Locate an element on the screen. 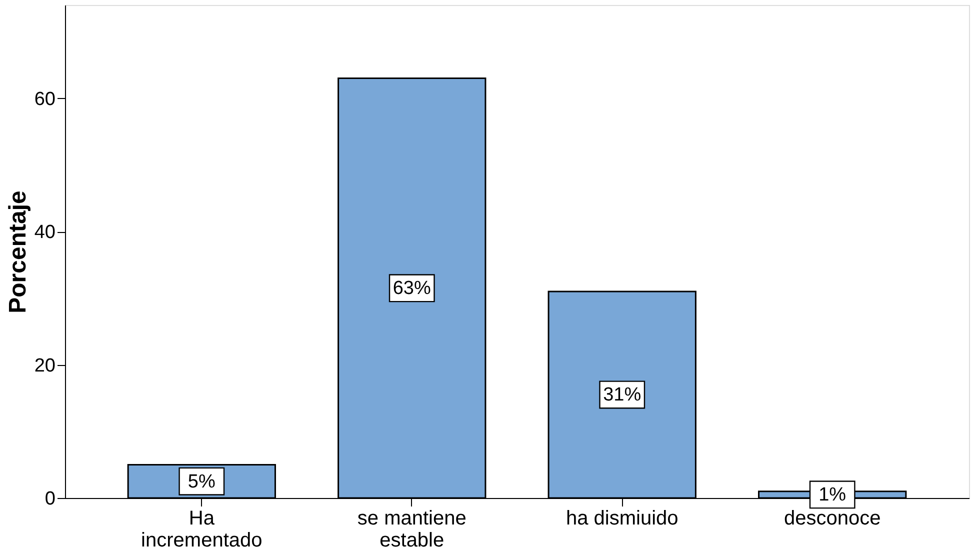  x-tick-label: ha dismiuido is located at coordinates (622, 519).